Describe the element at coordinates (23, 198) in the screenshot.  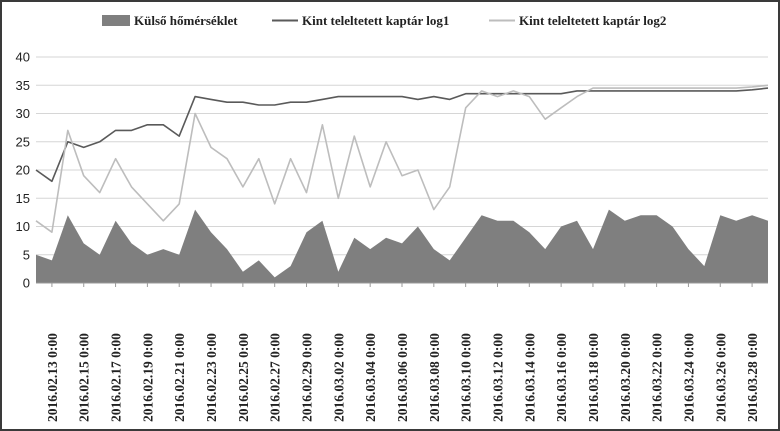
I see `y-tick-label: 15` at that location.